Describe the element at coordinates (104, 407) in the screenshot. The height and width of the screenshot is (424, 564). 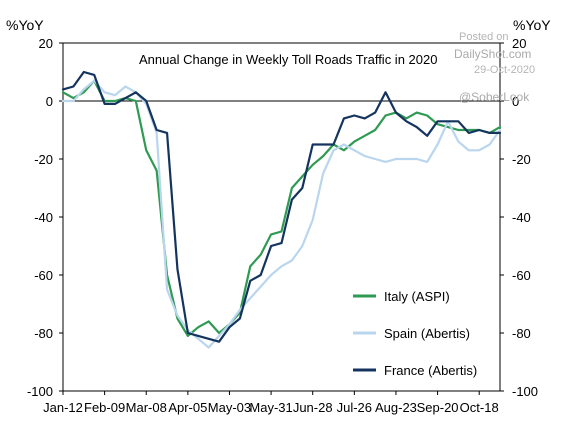
I see `x-tick-label: Feb-09` at that location.